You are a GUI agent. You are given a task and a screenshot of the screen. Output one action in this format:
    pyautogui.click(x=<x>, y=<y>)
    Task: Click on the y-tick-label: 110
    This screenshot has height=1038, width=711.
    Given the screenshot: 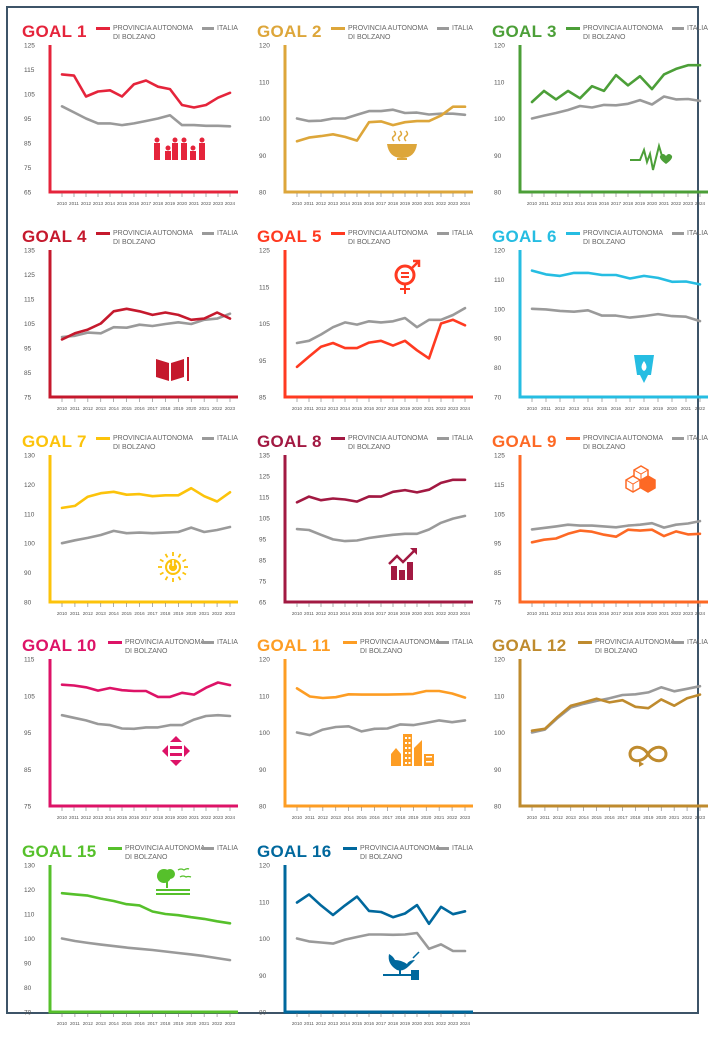 What is the action you would take?
    pyautogui.click(x=499, y=82)
    